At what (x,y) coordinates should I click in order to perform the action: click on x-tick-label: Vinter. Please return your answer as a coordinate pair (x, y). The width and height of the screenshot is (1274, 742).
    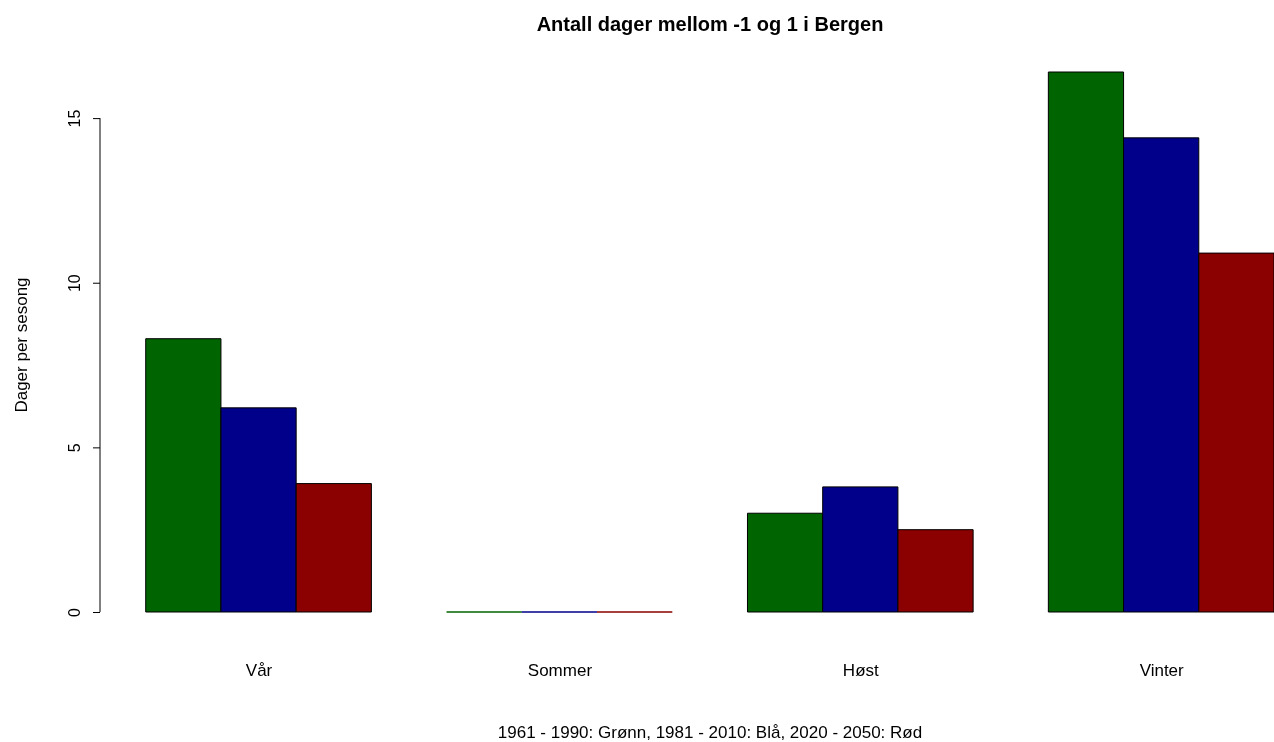
    Looking at the image, I should click on (1162, 671).